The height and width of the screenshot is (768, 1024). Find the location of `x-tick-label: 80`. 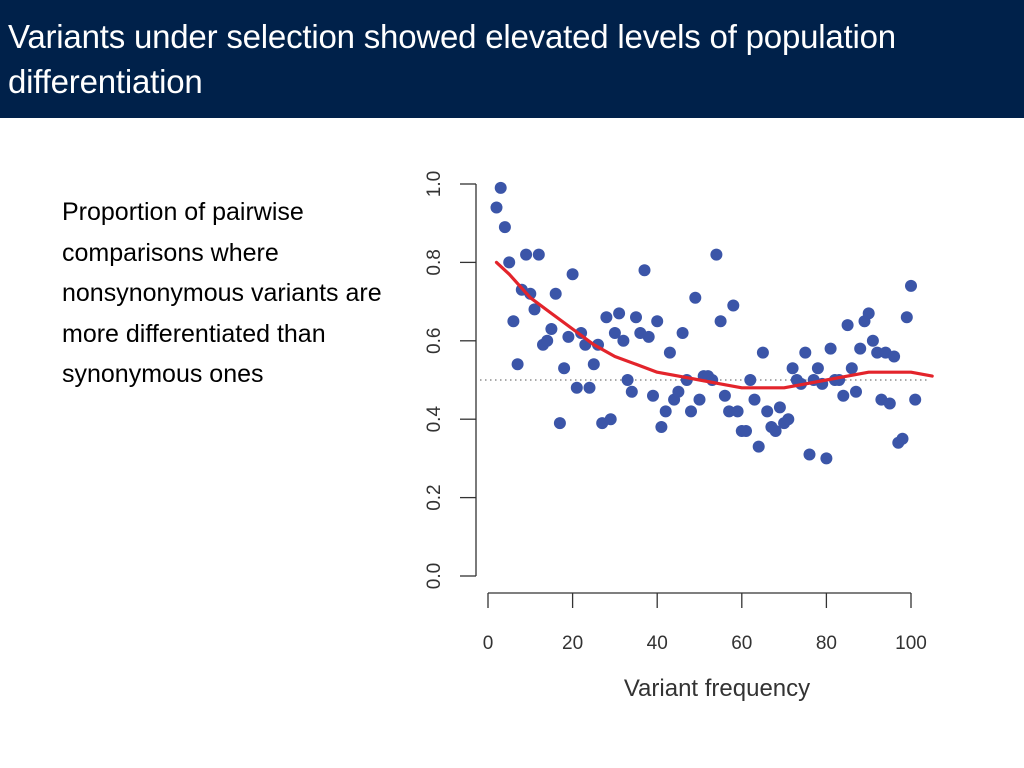

x-tick-label: 80 is located at coordinates (826, 643).